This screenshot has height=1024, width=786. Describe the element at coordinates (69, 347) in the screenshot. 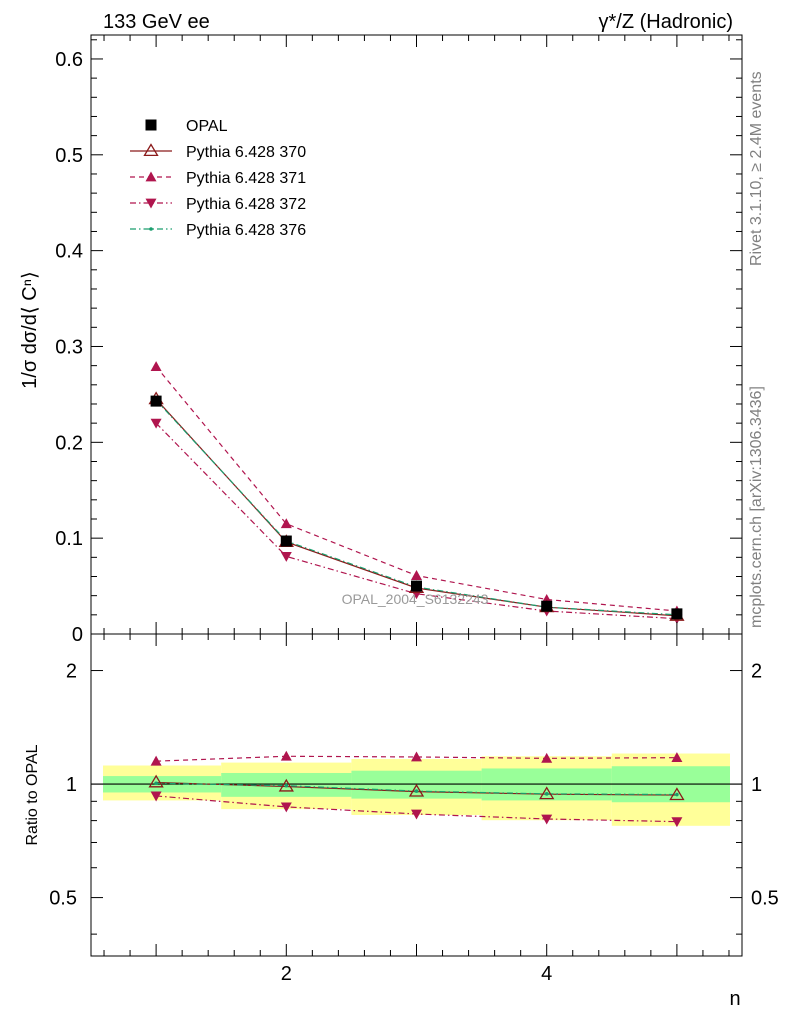

I see `y-tick-label: 0.3` at that location.